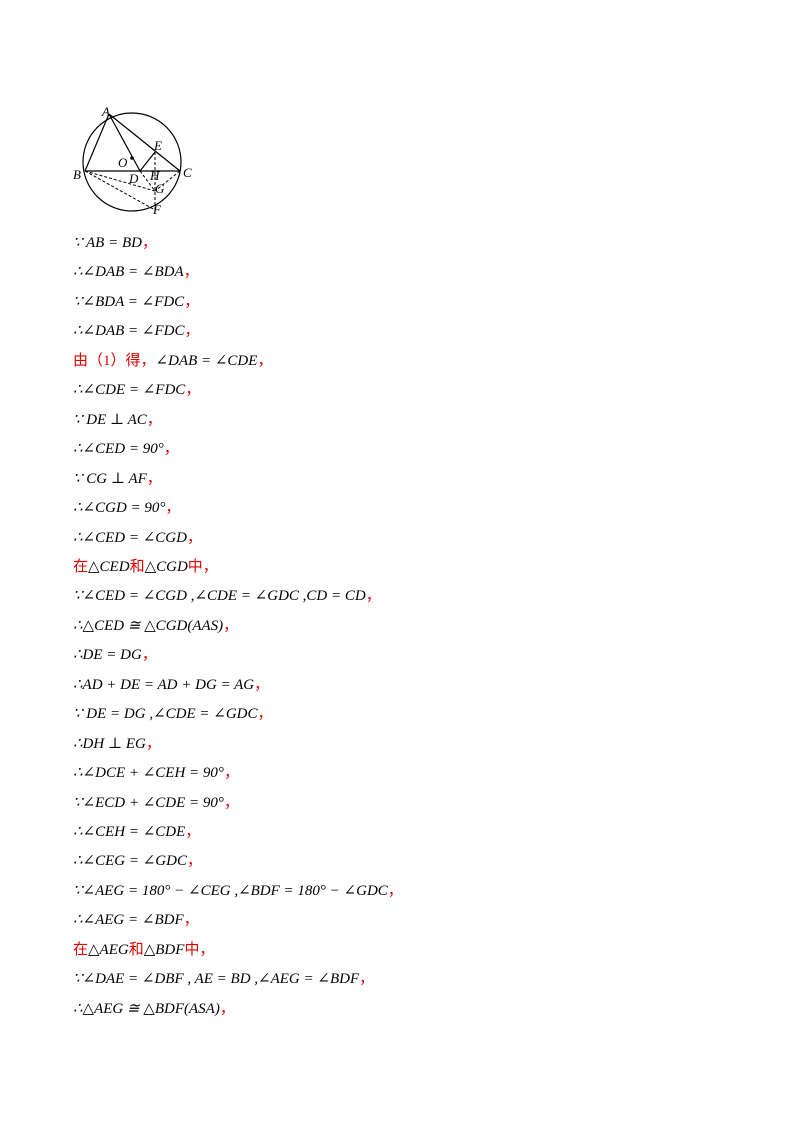 This screenshot has width=800, height=1132. I want to click on point-label: E, so click(157, 145).